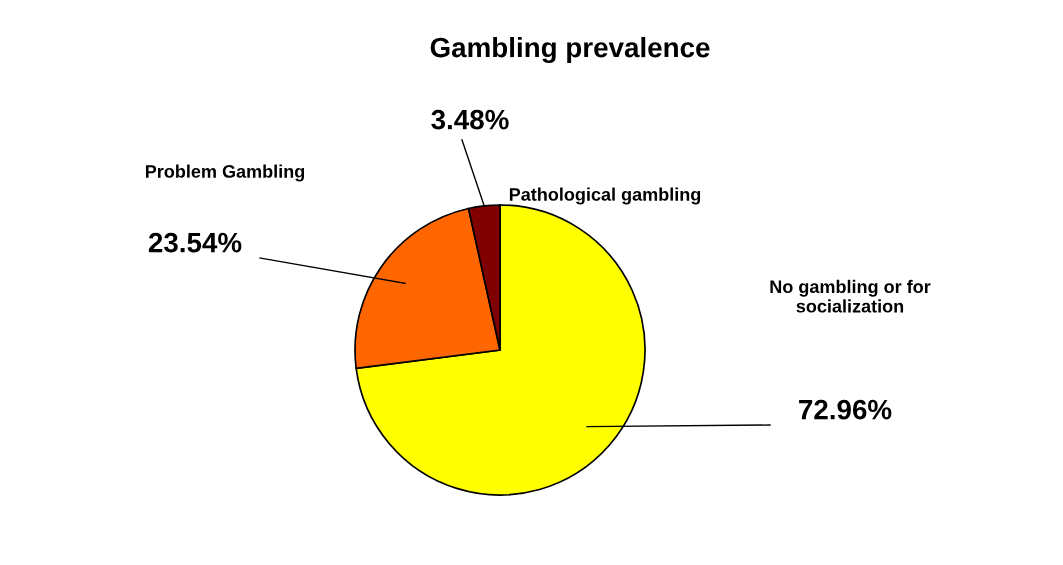 This screenshot has height=565, width=1063. I want to click on chart-title: Gambling prevalence, so click(570, 50).